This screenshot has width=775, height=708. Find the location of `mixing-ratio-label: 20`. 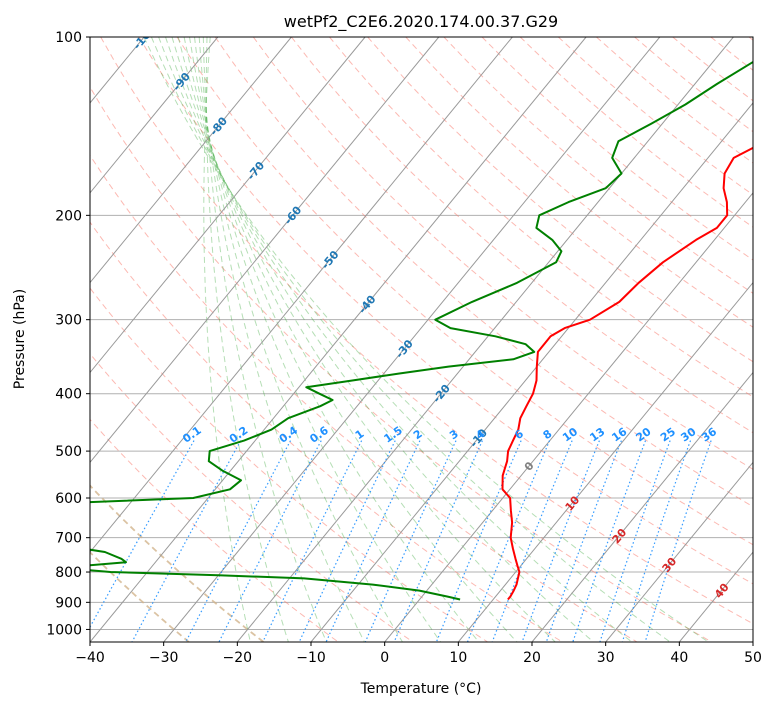

mixing-ratio-label: 20 is located at coordinates (643, 435).